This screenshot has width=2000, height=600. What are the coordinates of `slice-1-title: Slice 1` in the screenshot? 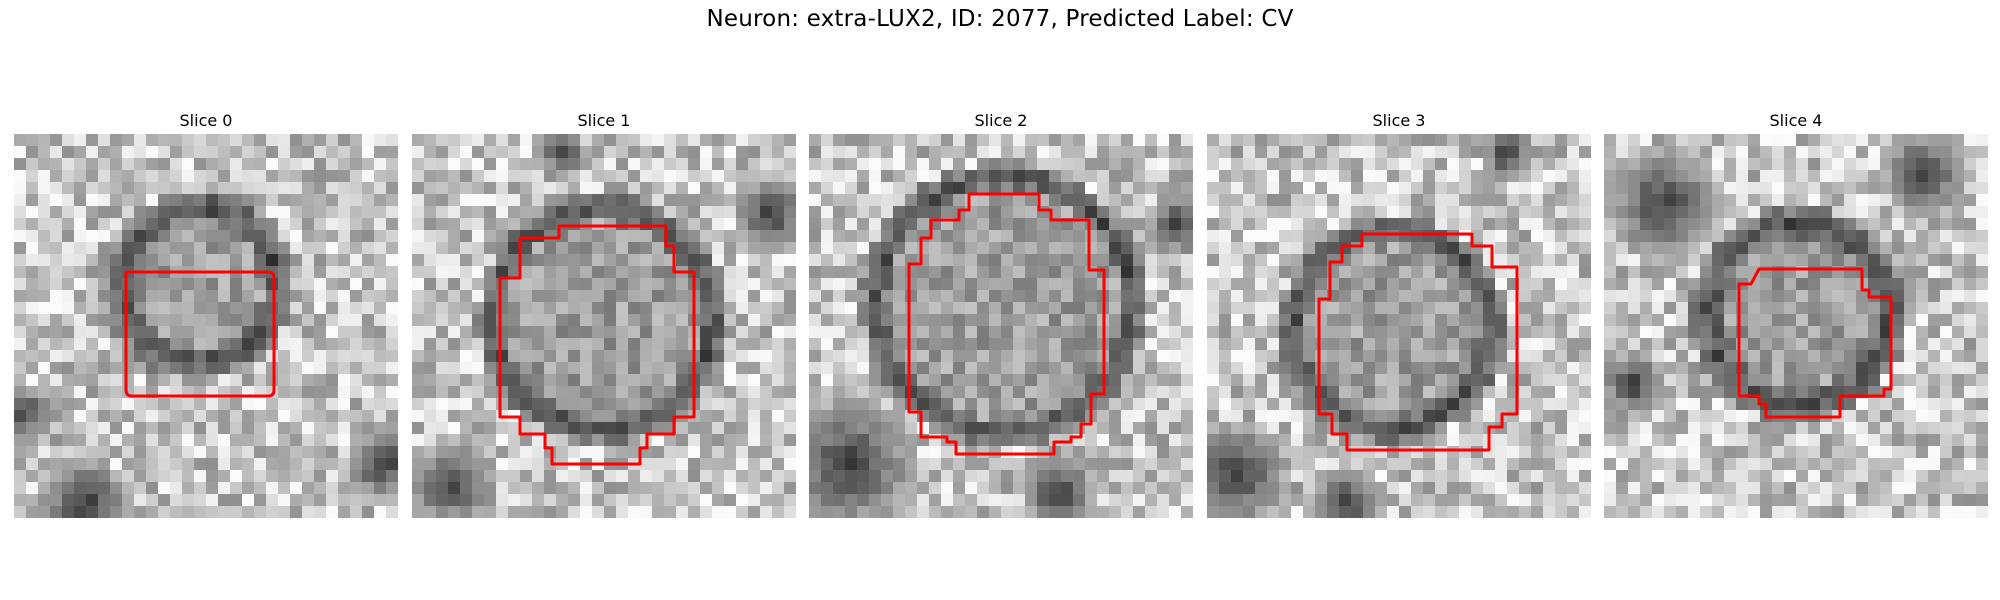 It's located at (604, 120).